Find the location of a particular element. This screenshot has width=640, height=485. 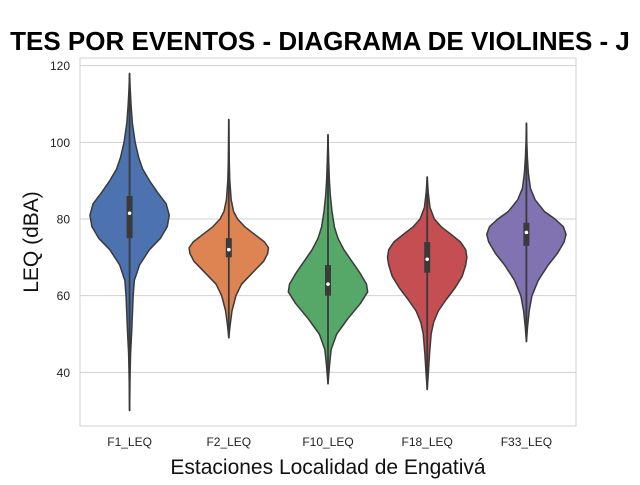

y-tick-label: 80 is located at coordinates (64, 220).